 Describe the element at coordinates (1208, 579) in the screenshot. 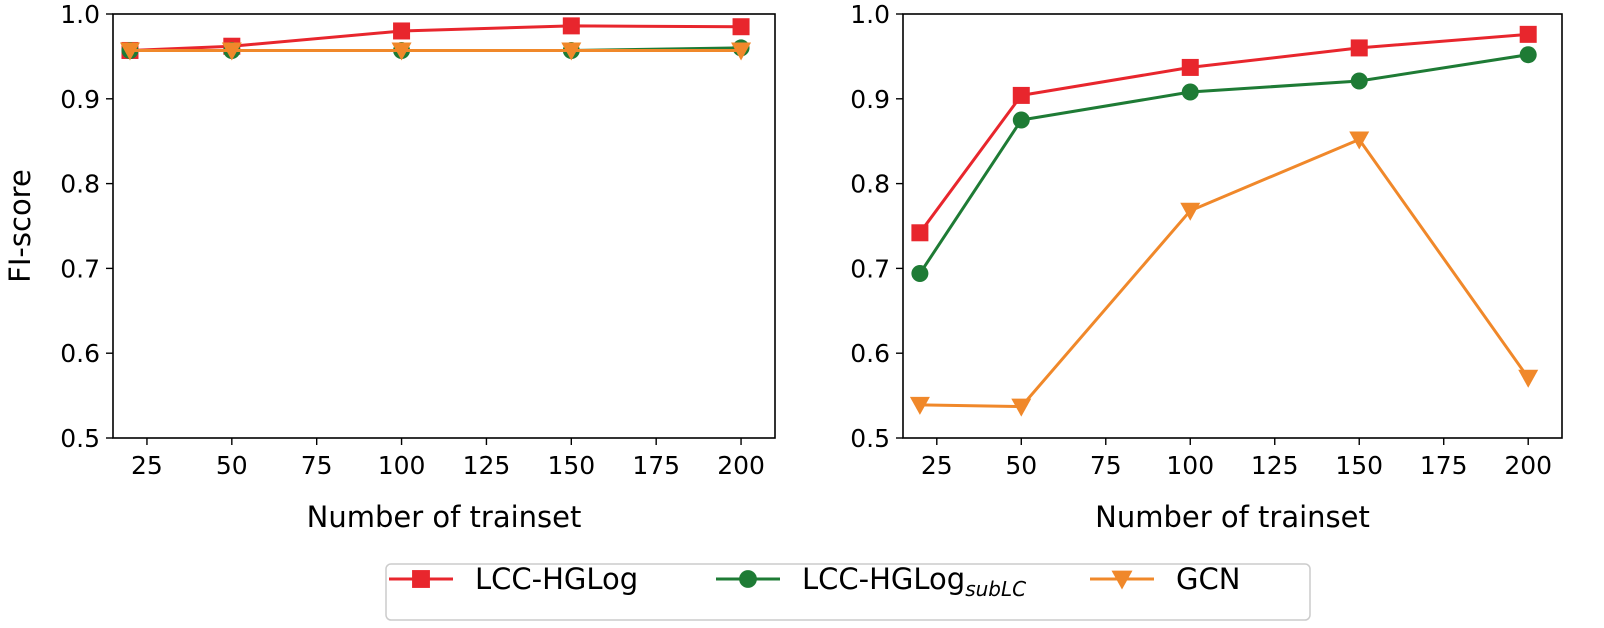

I see `legend-label: GCN` at that location.